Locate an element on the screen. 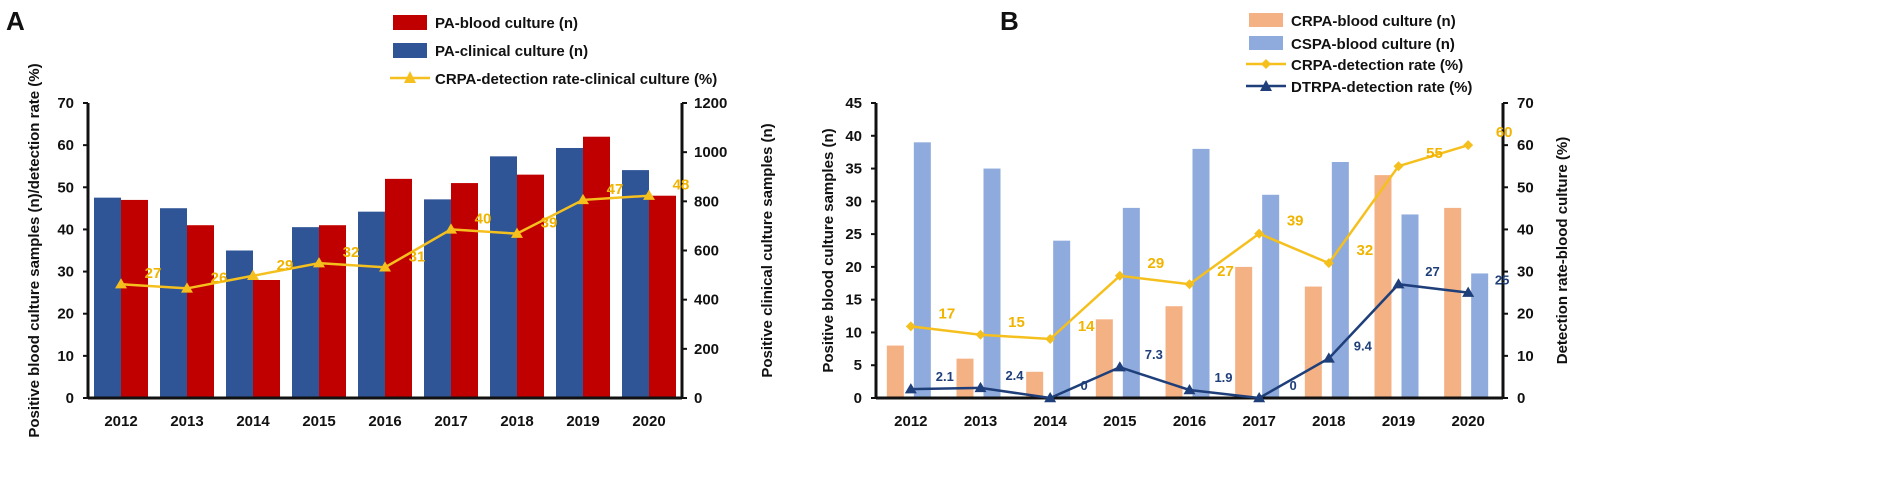 This screenshot has height=492, width=1901. x-tick-2013: 2013 is located at coordinates (186, 421).